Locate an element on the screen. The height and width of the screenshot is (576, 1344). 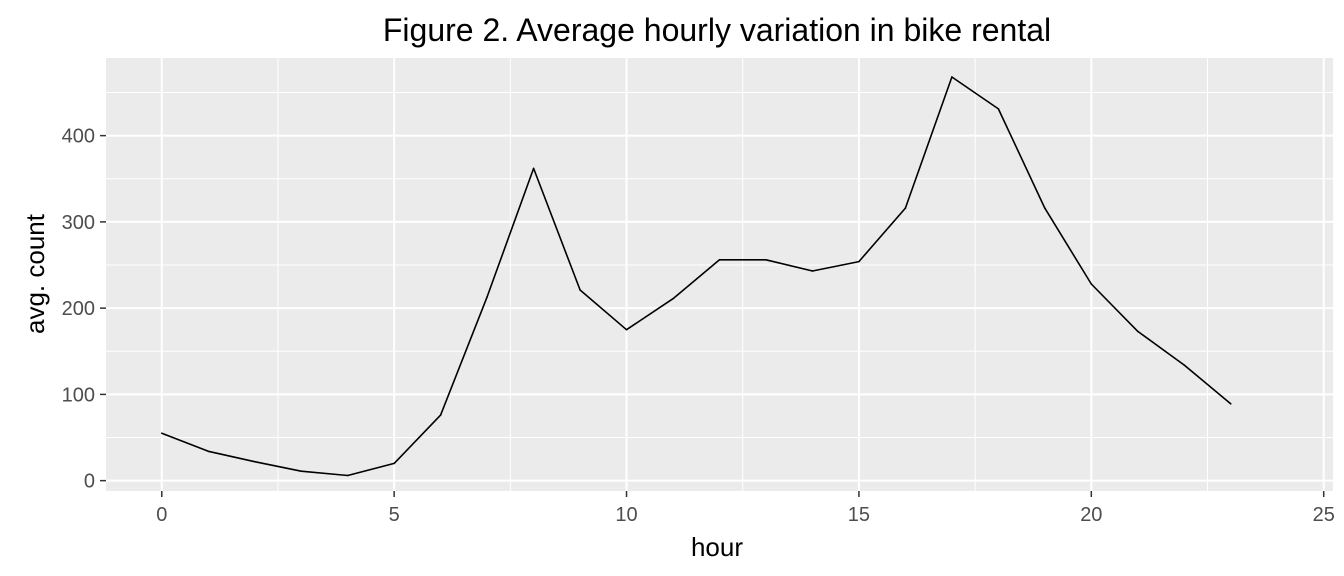
y-tick-label: 400 is located at coordinates (78, 137).